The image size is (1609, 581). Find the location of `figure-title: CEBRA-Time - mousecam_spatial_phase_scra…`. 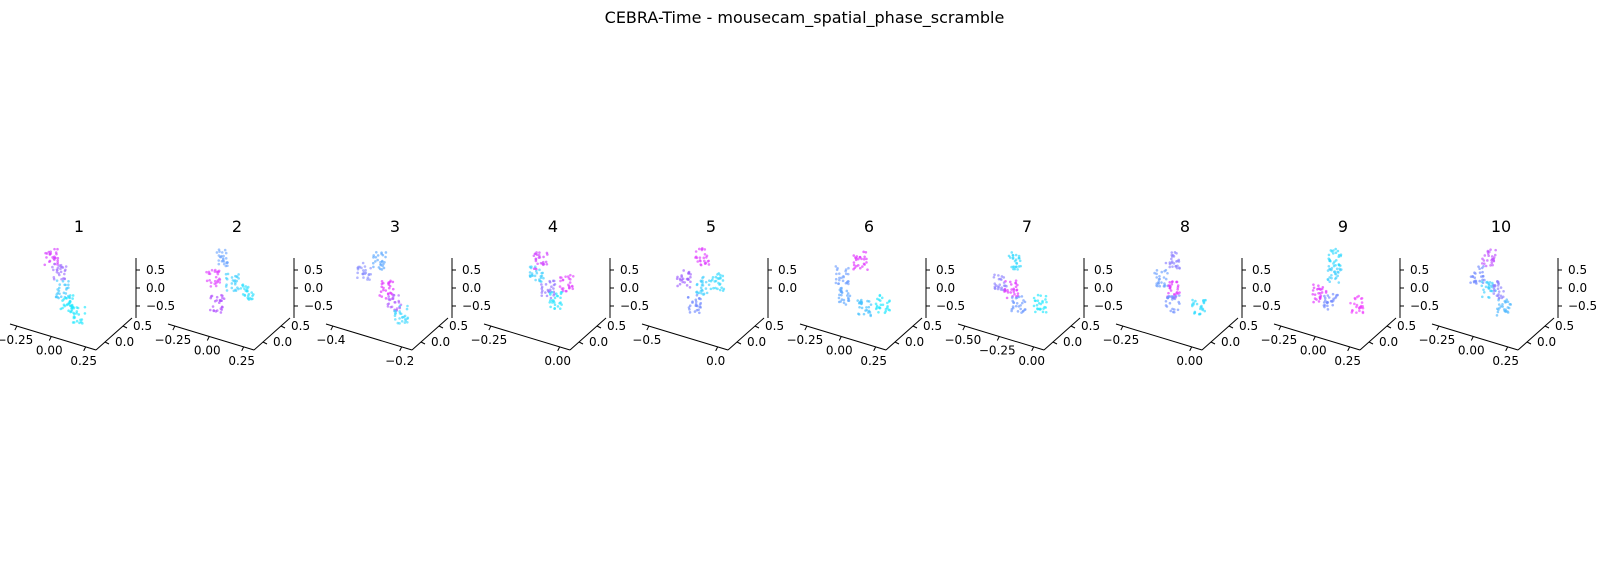

figure-title: CEBRA-Time - mousecam_spatial_phase_scra… is located at coordinates (804, 17).